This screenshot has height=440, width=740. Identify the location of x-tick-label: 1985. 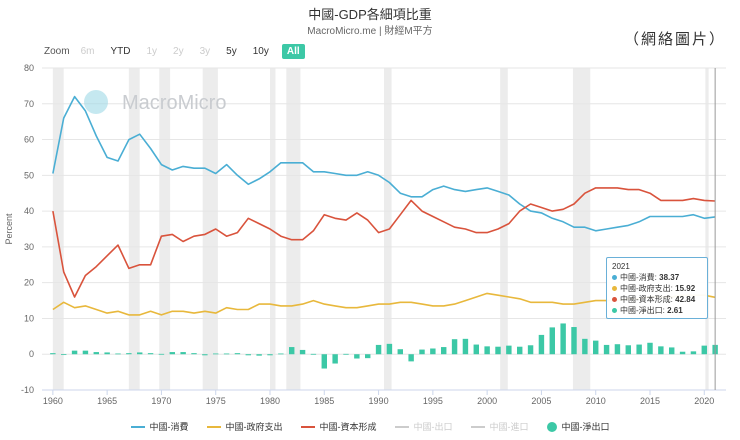
(324, 401).